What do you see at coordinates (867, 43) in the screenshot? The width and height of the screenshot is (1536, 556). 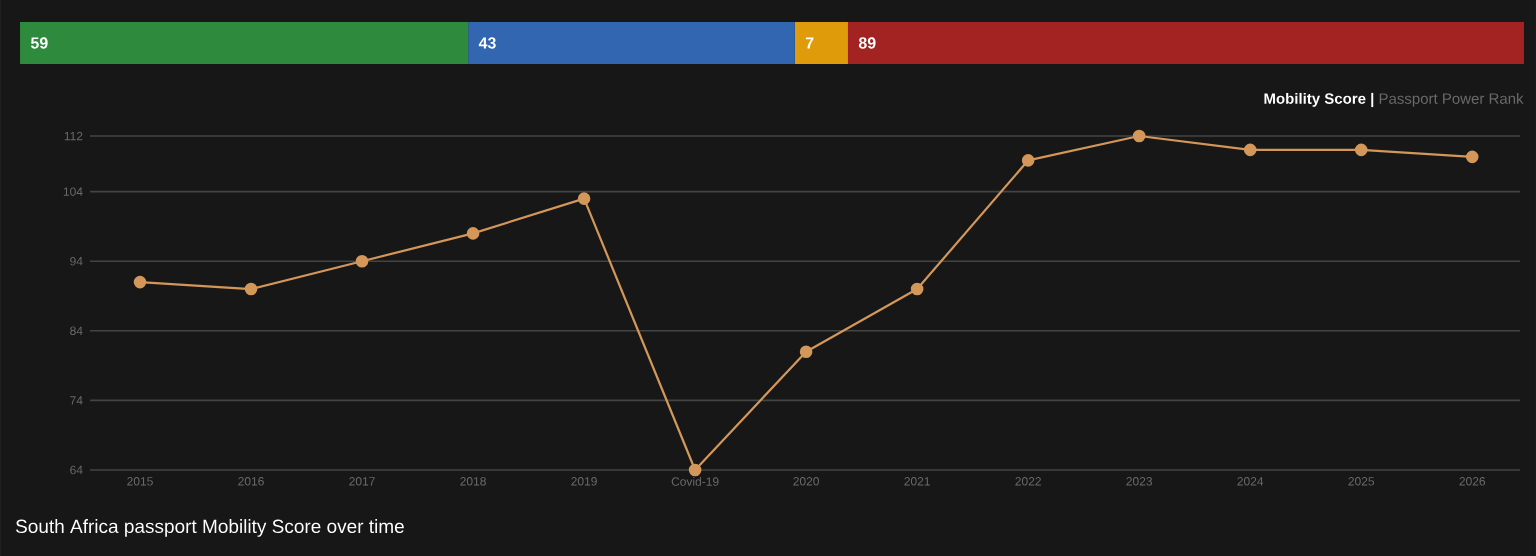 I see `data-label: 89` at bounding box center [867, 43].